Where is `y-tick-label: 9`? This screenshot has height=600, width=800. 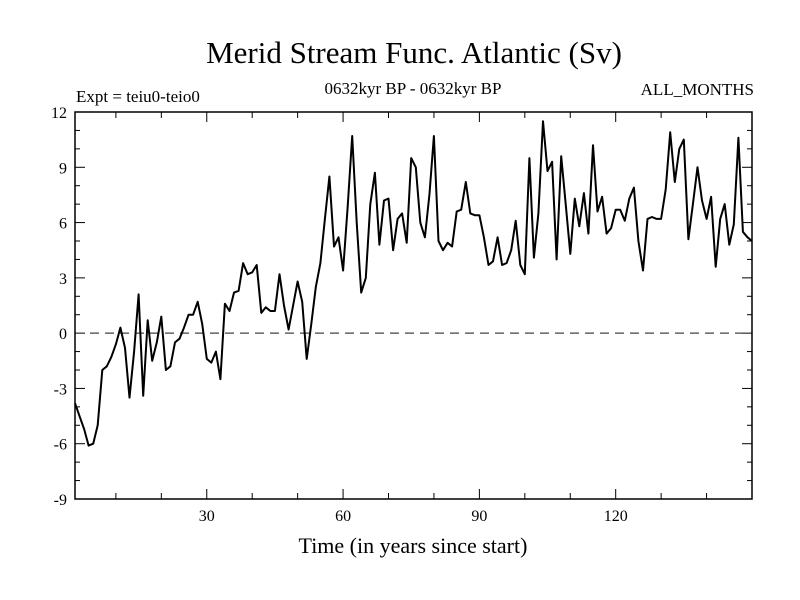
y-tick-label: 9 is located at coordinates (63, 168).